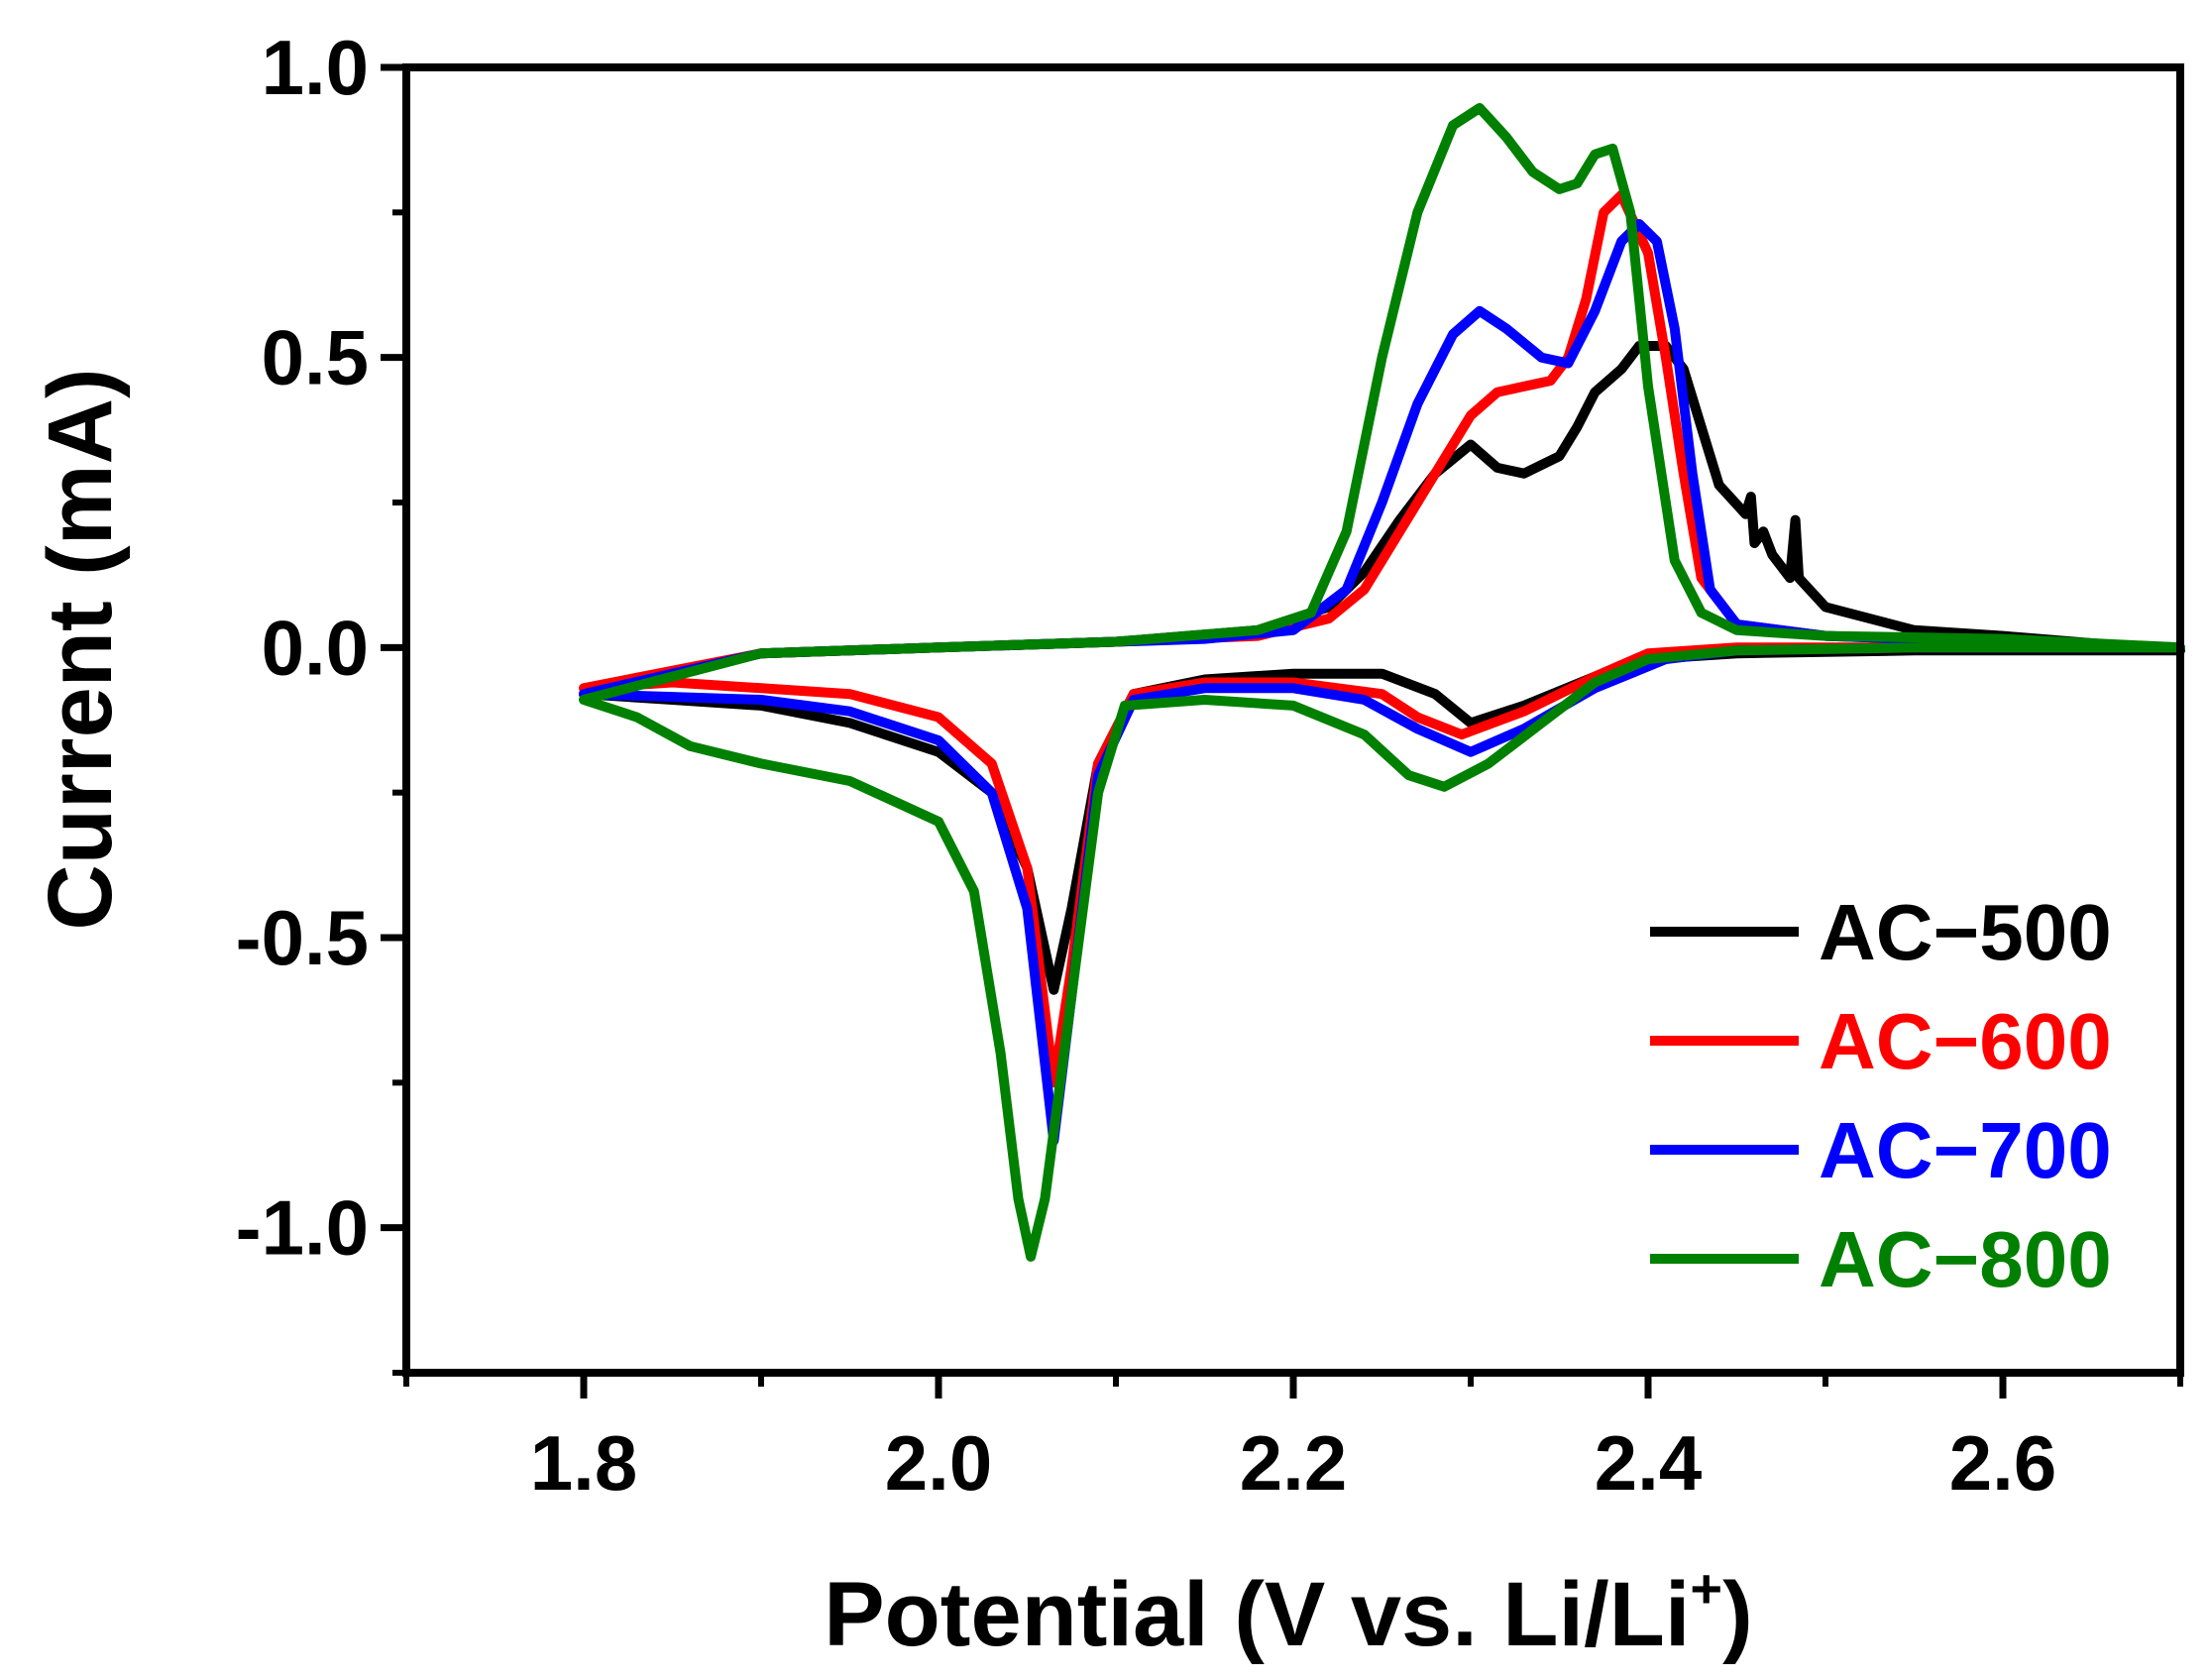  What do you see at coordinates (1293, 1463) in the screenshot?
I see `x-tick-label: 2.2` at bounding box center [1293, 1463].